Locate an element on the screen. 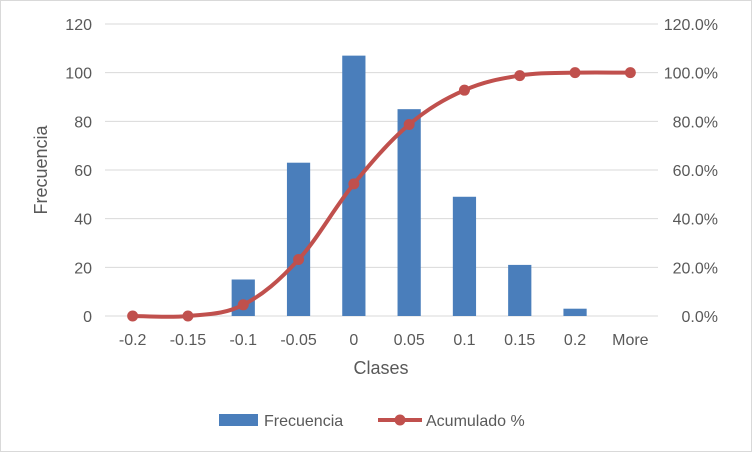 The width and height of the screenshot is (752, 452). right-axis-ticks: 0.0% 20.0% 40.0% 60.0% 80.0% 100.0% 120.0% is located at coordinates (691, 171).